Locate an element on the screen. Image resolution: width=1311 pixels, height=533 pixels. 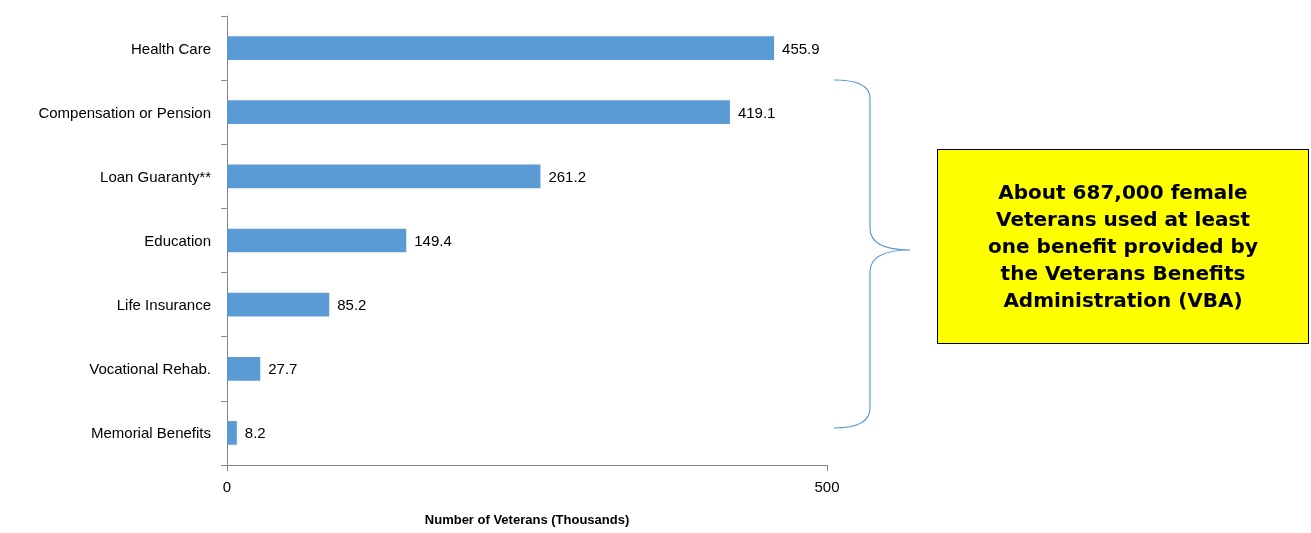
y-tick-label: Life Insurance is located at coordinates (163, 305).